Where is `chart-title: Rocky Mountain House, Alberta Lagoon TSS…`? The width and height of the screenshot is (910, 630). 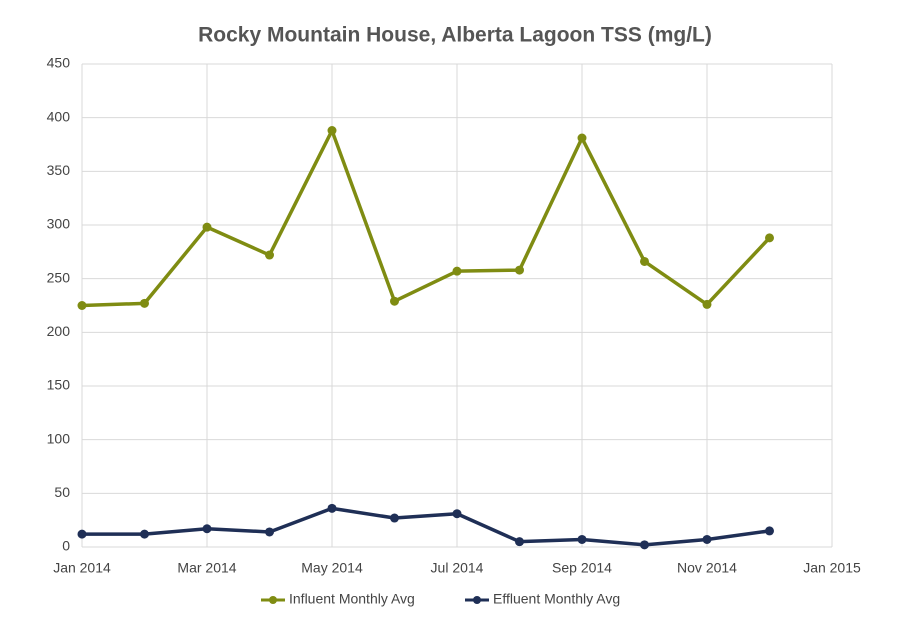 chart-title: Rocky Mountain House, Alberta Lagoon TSS… is located at coordinates (455, 35).